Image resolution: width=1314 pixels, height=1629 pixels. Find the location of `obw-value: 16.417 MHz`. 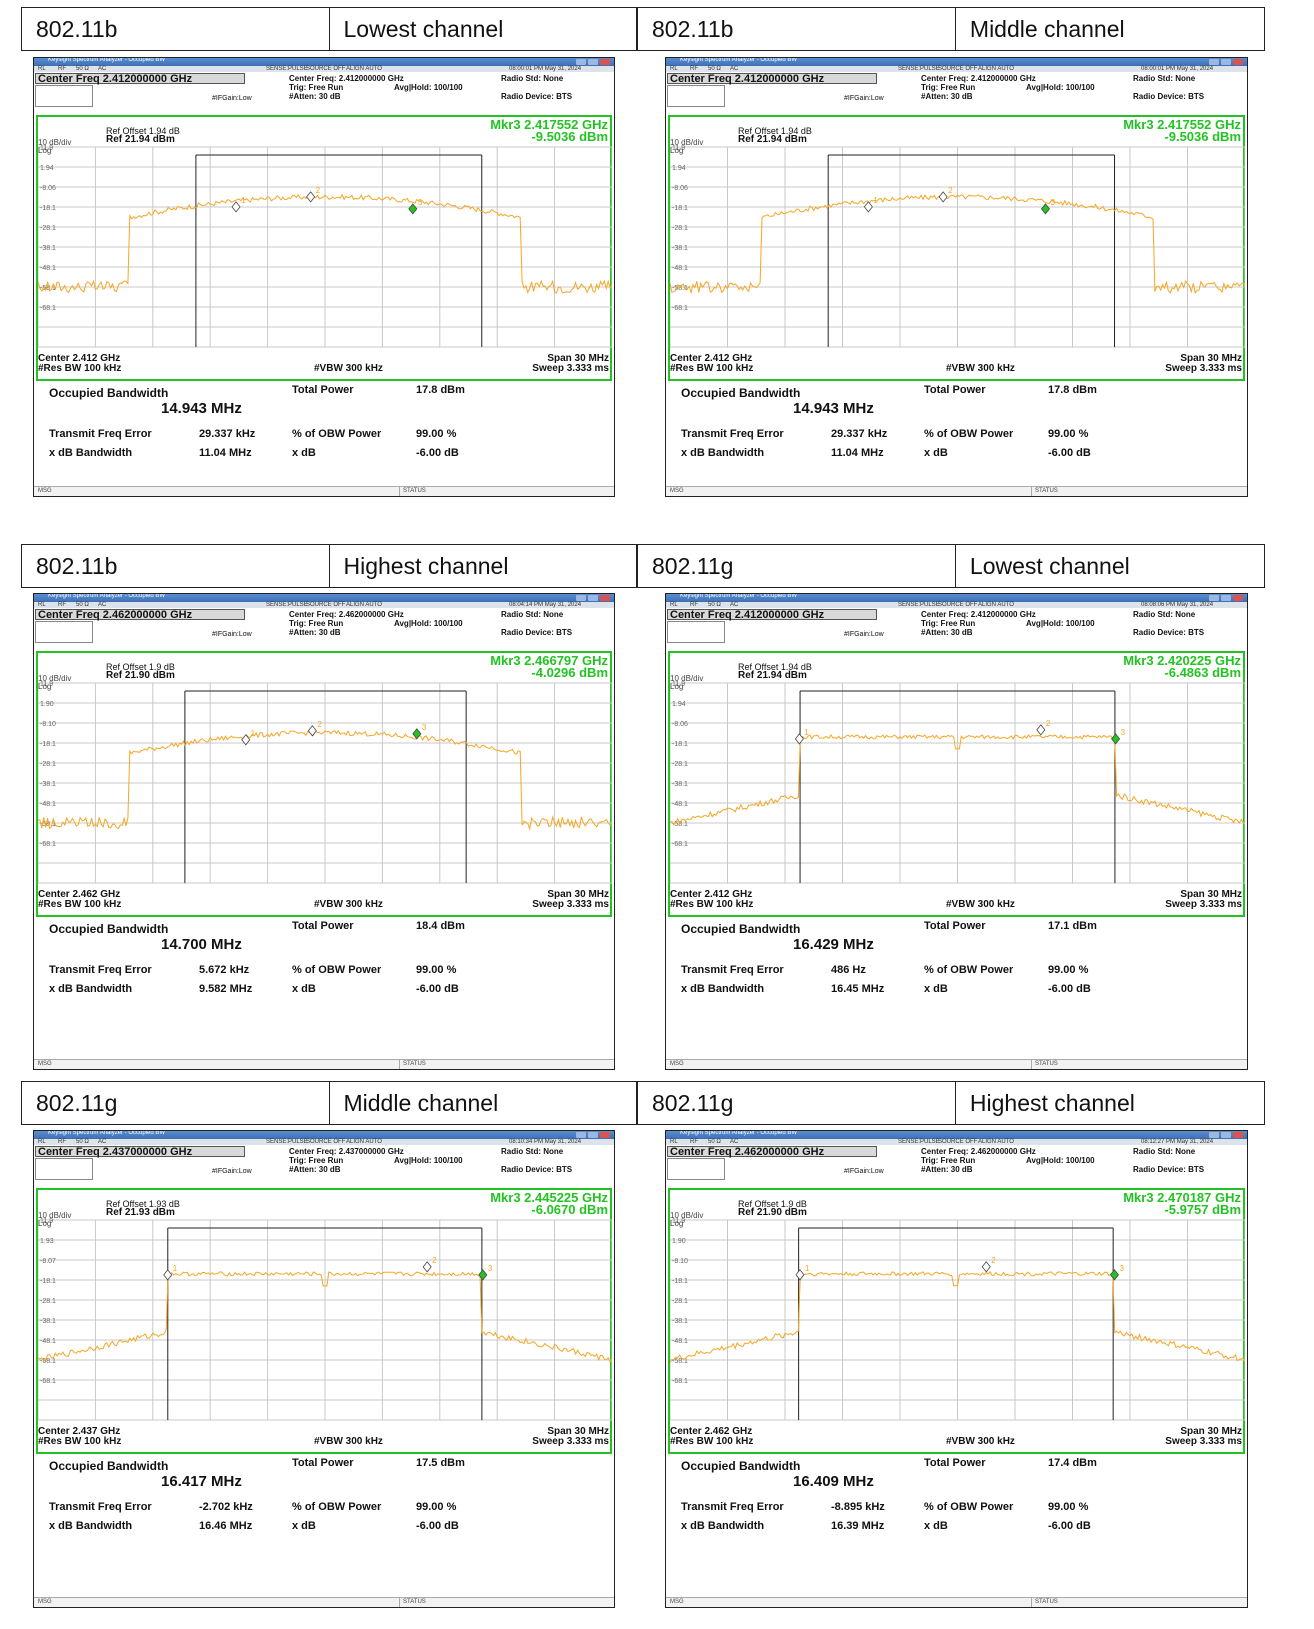

obw-value: 16.417 MHz is located at coordinates (201, 1481).